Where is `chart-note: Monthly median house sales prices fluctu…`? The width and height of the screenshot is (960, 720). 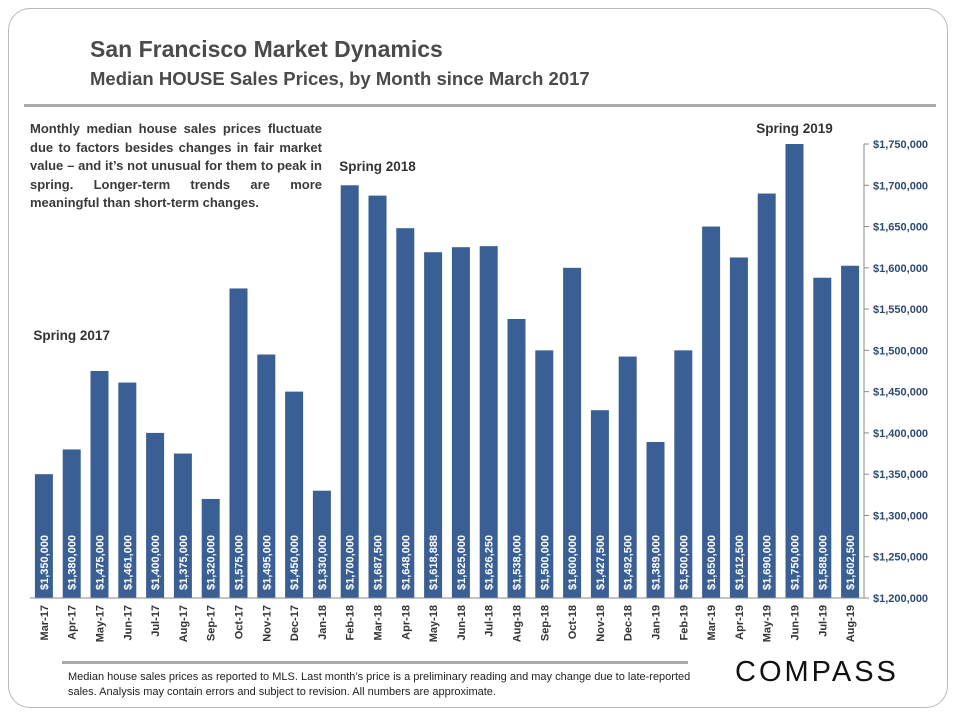
chart-note: Monthly median house sales prices fluctu… is located at coordinates (176, 165).